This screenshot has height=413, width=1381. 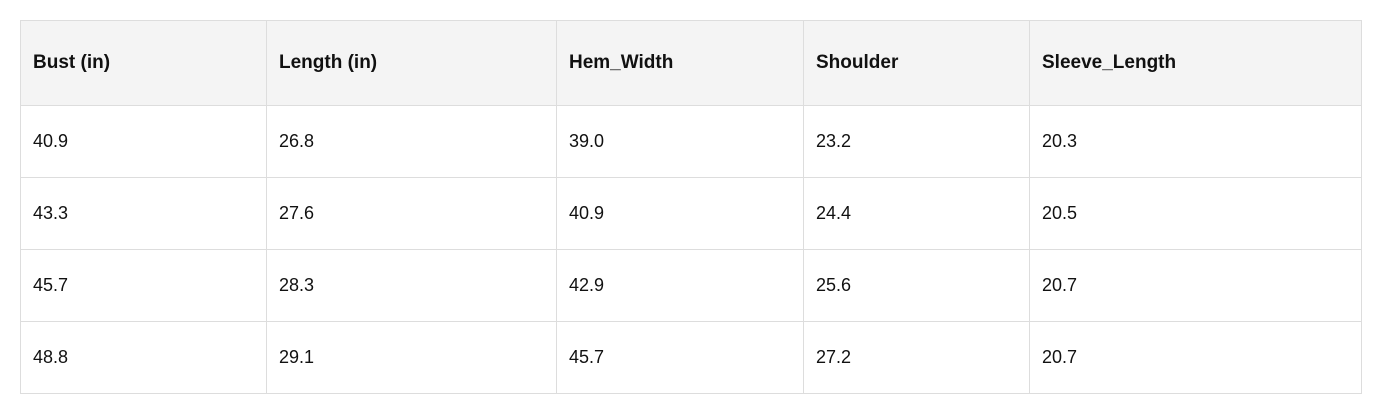 I want to click on table-cell: 25.6, so click(x=916, y=285).